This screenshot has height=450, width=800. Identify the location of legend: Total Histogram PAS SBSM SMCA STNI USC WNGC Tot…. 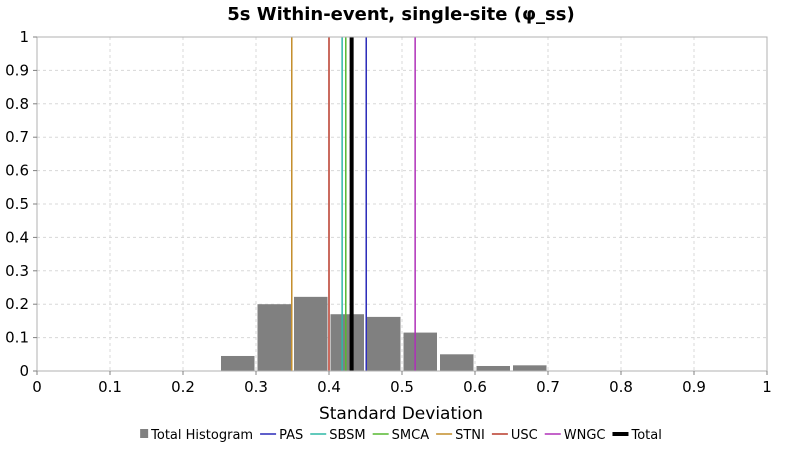
(401, 435).